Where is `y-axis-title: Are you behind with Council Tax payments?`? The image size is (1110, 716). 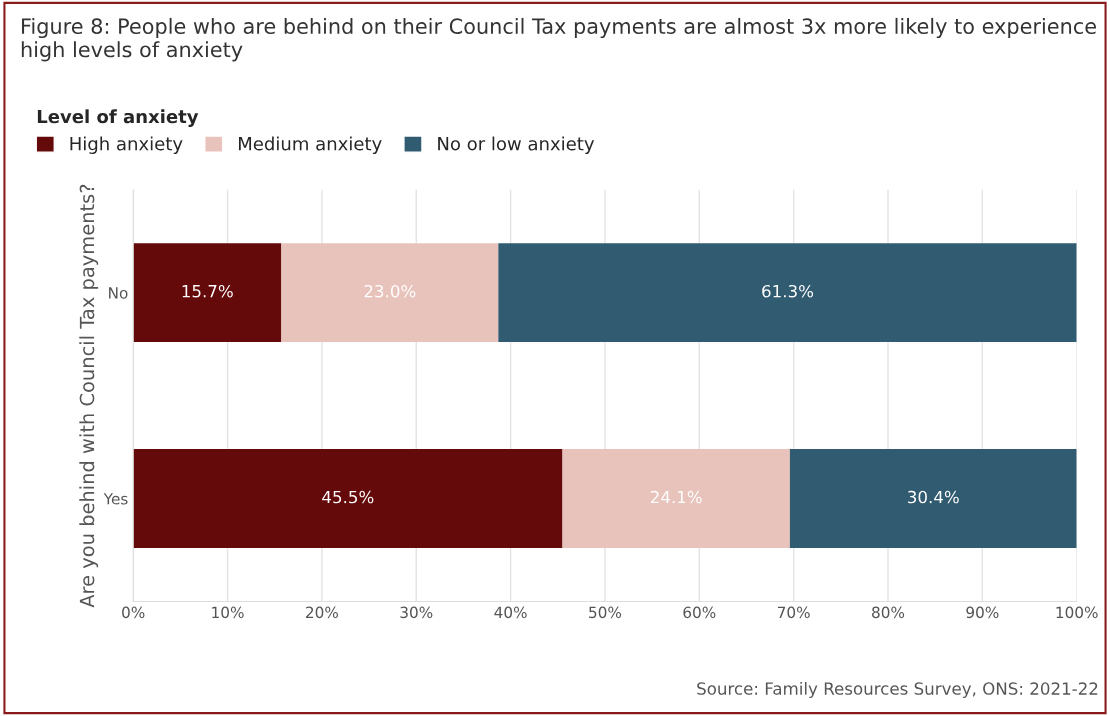 y-axis-title: Are you behind with Council Tax payments? is located at coordinates (89, 396).